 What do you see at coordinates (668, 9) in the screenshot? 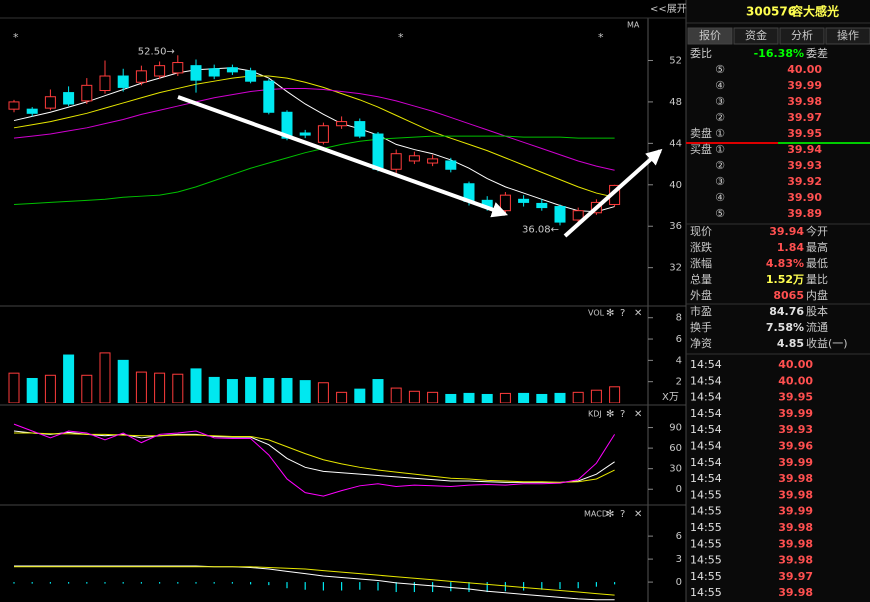
I see `expand-button: <<展开` at bounding box center [668, 9].